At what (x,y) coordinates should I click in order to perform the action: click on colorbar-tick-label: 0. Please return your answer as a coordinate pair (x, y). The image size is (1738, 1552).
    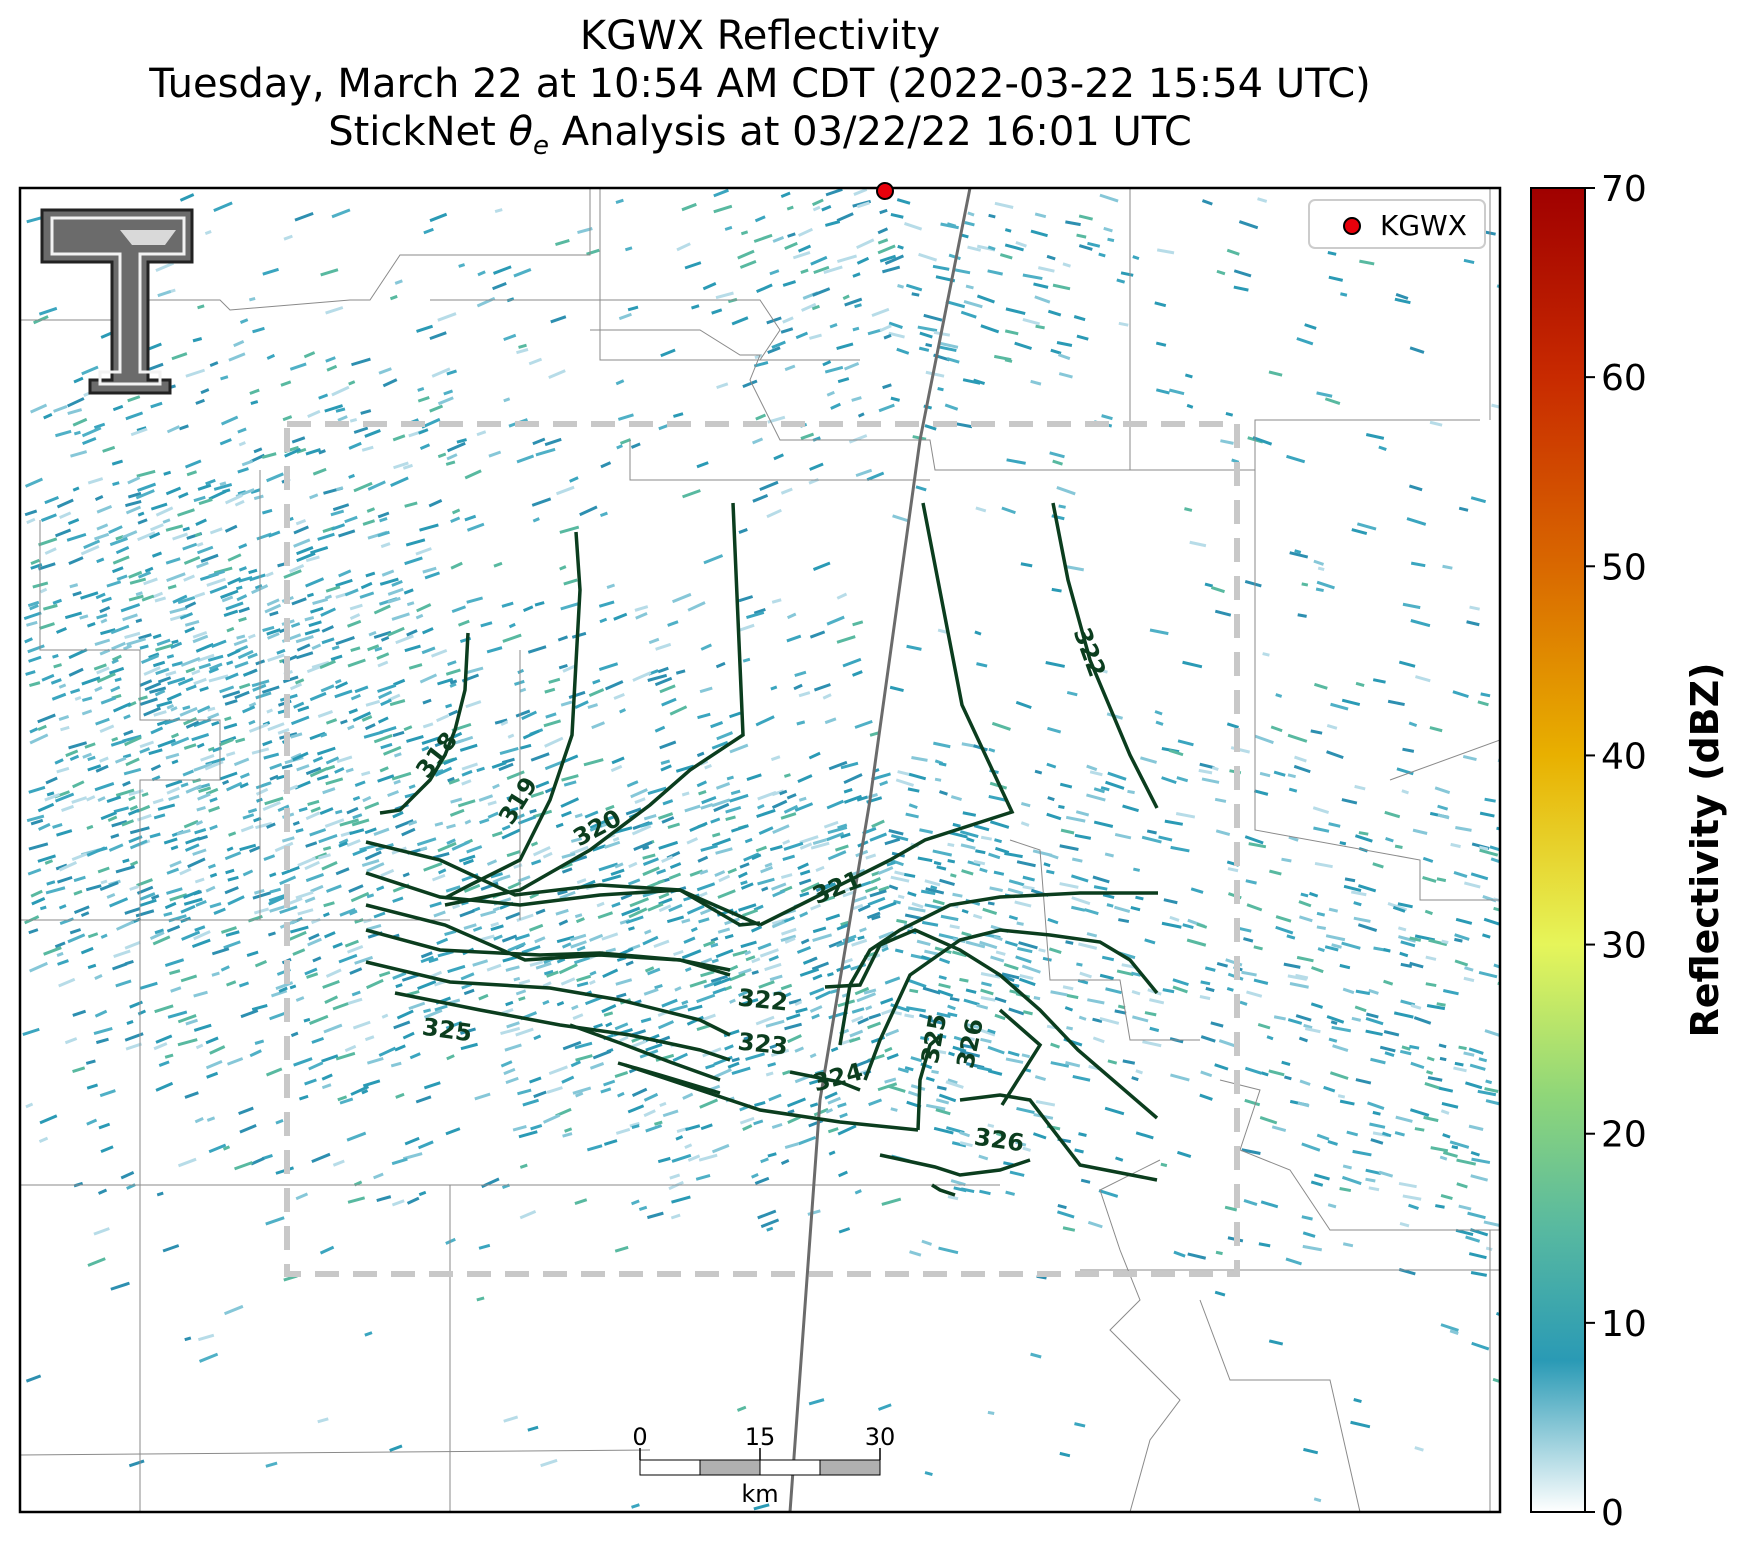
    Looking at the image, I should click on (1612, 1513).